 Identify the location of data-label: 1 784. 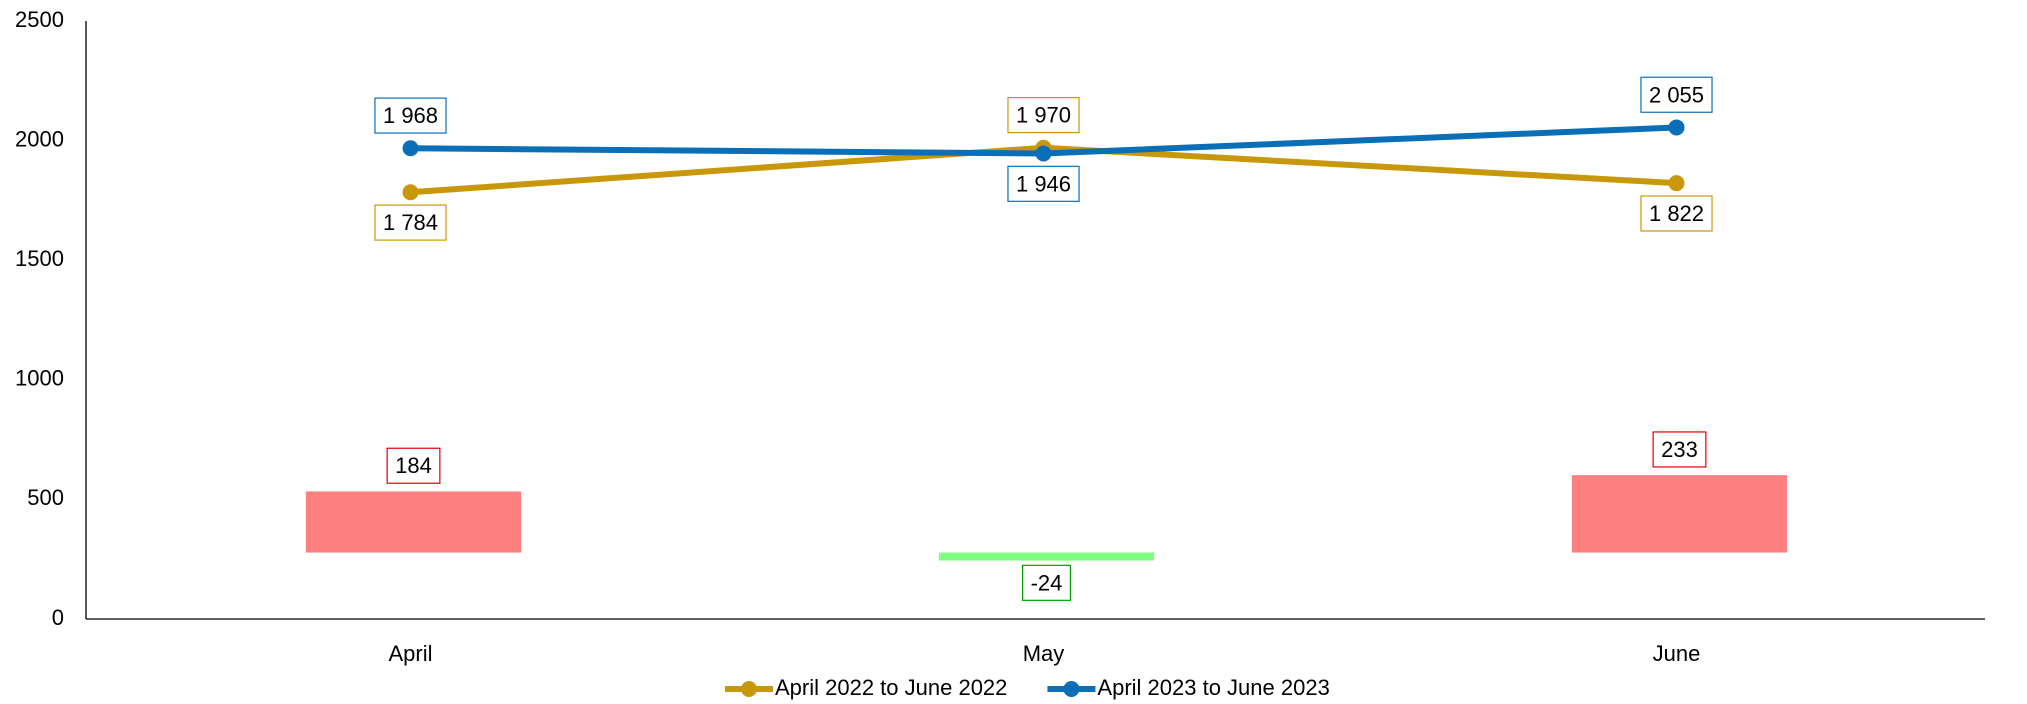
(410, 222).